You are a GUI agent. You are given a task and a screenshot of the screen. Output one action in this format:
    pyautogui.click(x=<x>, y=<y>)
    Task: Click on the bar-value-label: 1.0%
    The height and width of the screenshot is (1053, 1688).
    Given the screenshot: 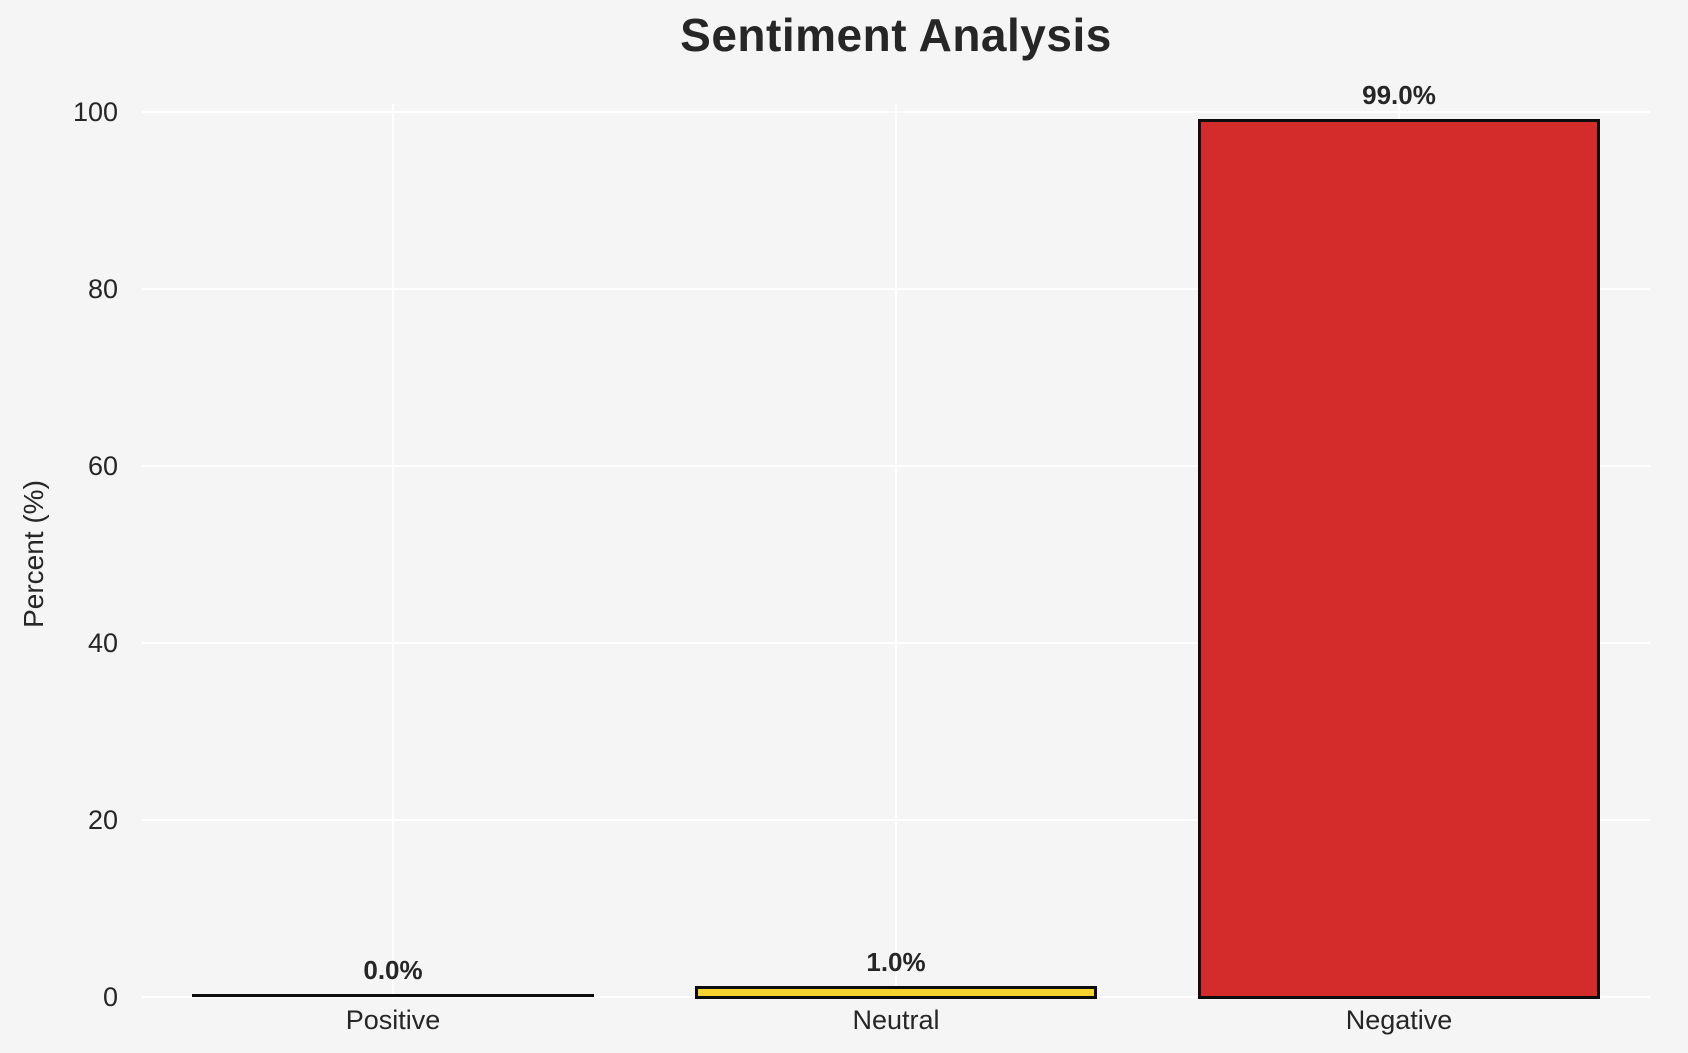 What is the action you would take?
    pyautogui.click(x=896, y=962)
    